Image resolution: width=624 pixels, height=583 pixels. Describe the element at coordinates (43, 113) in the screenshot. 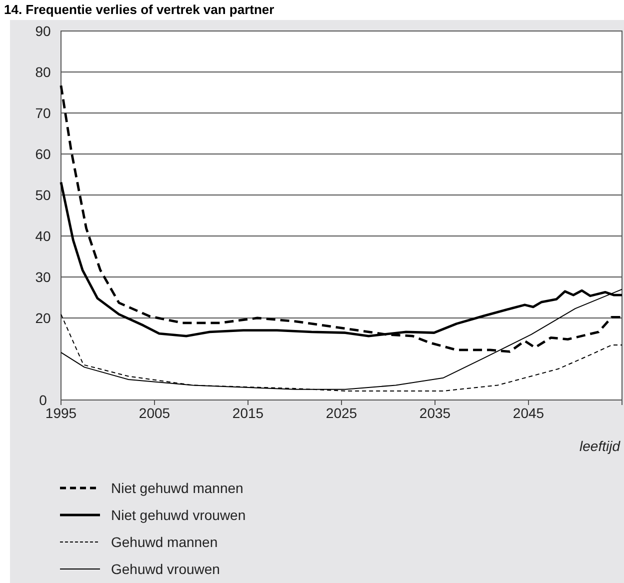

I see `y-tick-label: 70` at that location.